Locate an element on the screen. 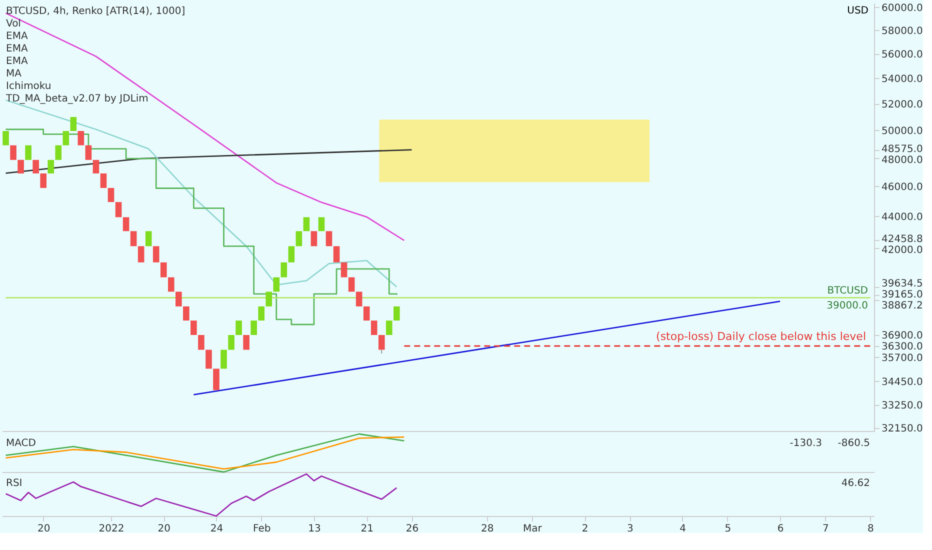  y-tick-label: 36300.0 is located at coordinates (902, 347).